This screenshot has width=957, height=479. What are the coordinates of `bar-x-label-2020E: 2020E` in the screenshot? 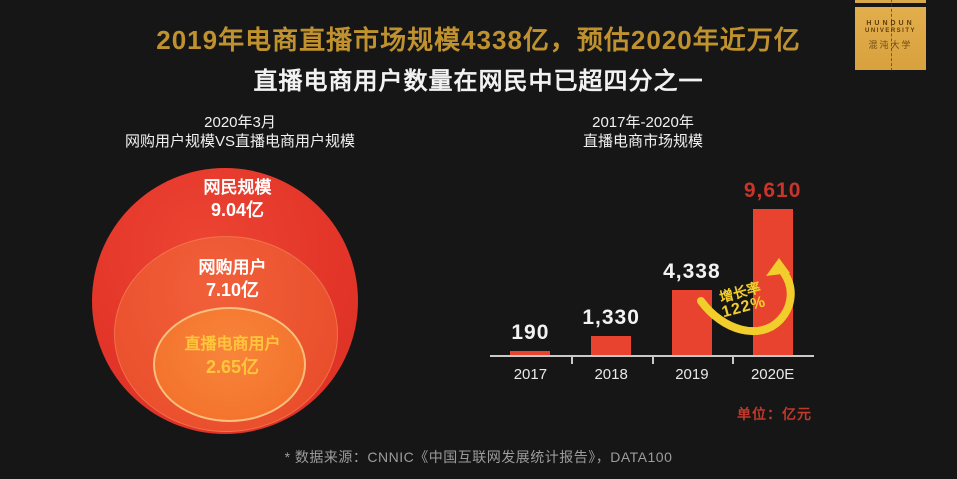 It's located at (772, 374).